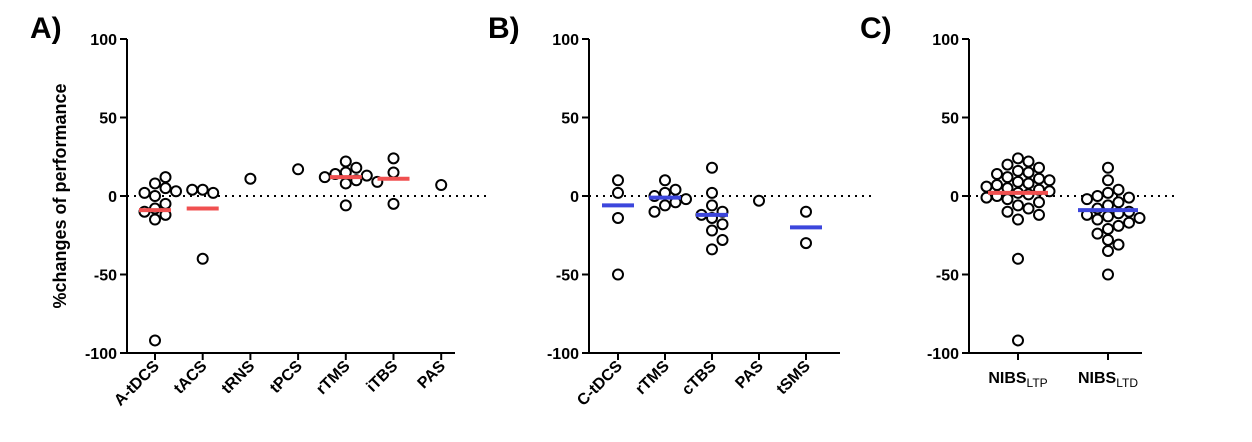  What do you see at coordinates (432, 375) in the screenshot?
I see `x-category-label: PAS` at bounding box center [432, 375].